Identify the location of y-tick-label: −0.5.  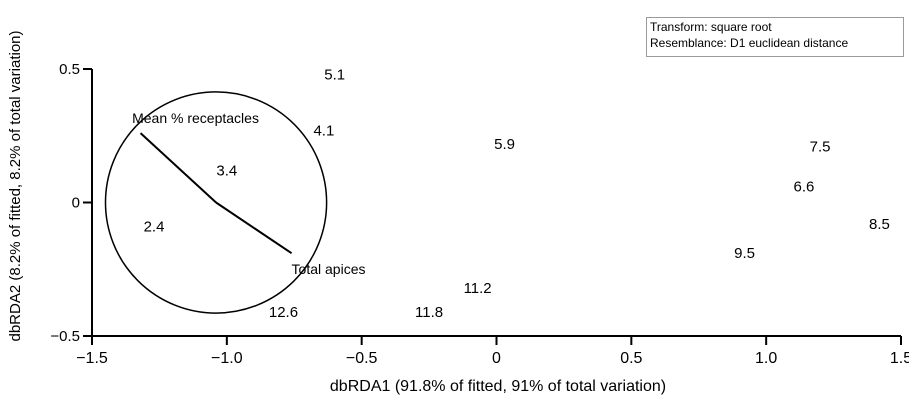
(65, 336).